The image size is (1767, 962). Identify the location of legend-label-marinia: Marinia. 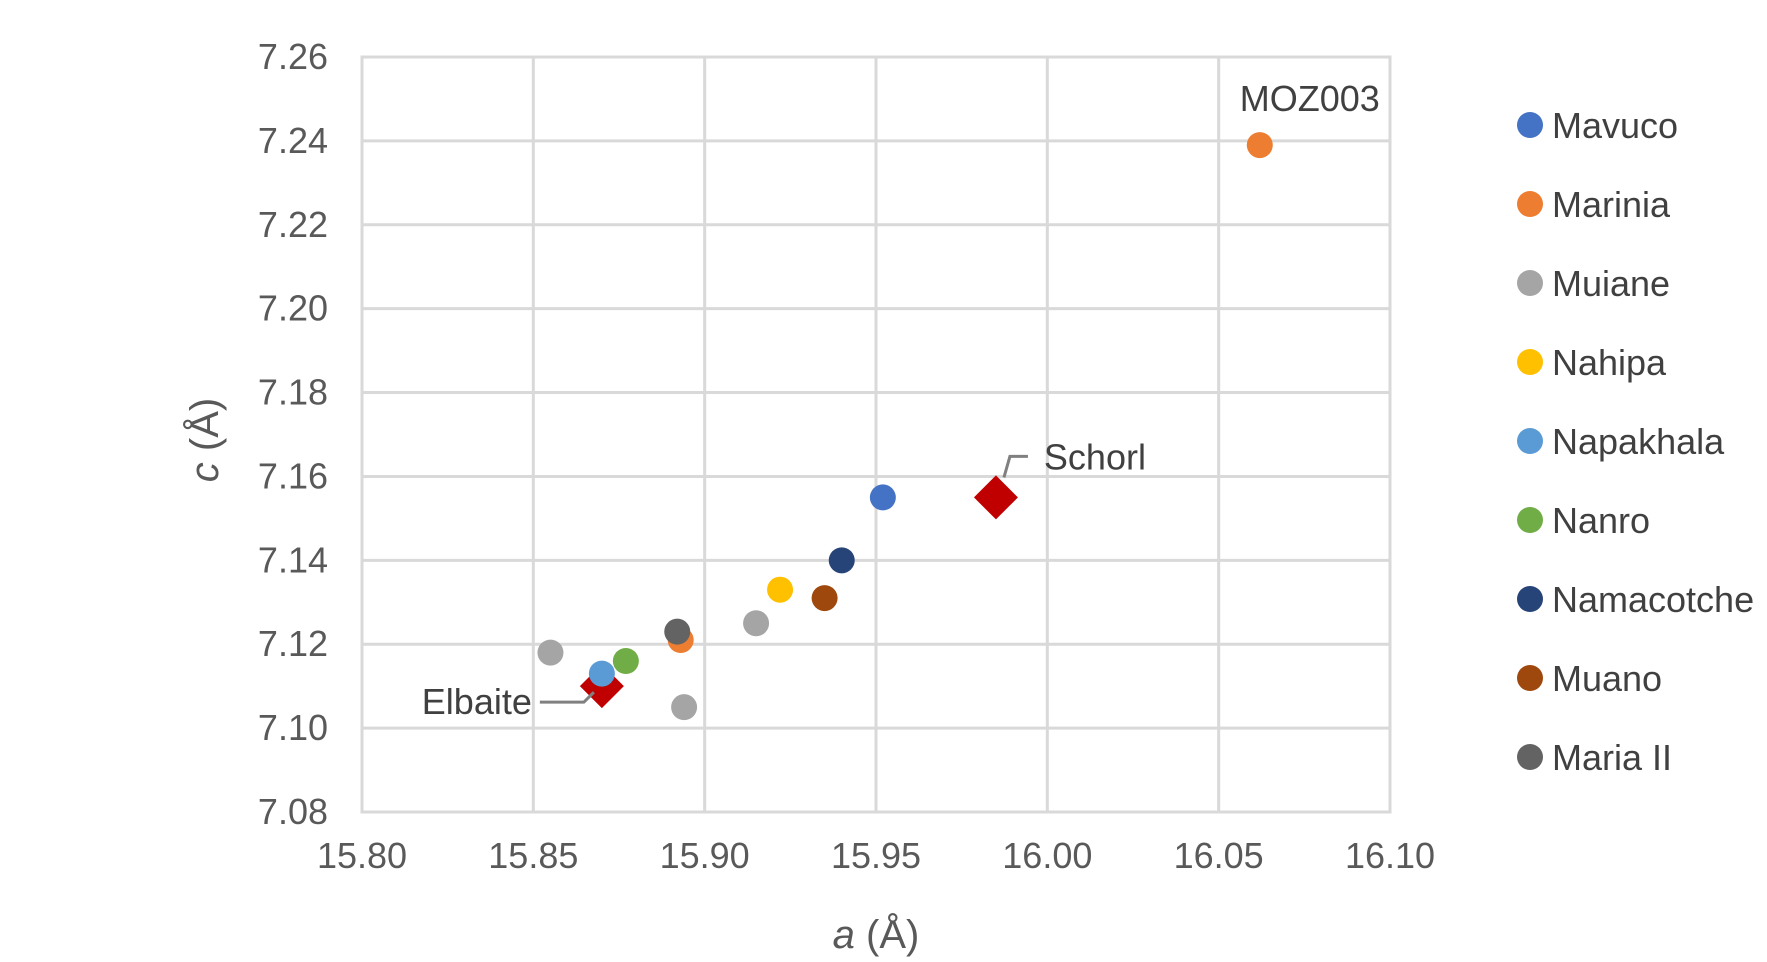
(1611, 204).